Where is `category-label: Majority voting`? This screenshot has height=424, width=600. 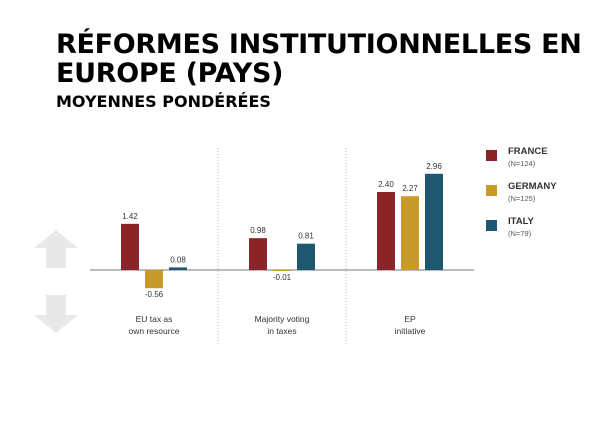 category-label: Majority voting is located at coordinates (282, 319).